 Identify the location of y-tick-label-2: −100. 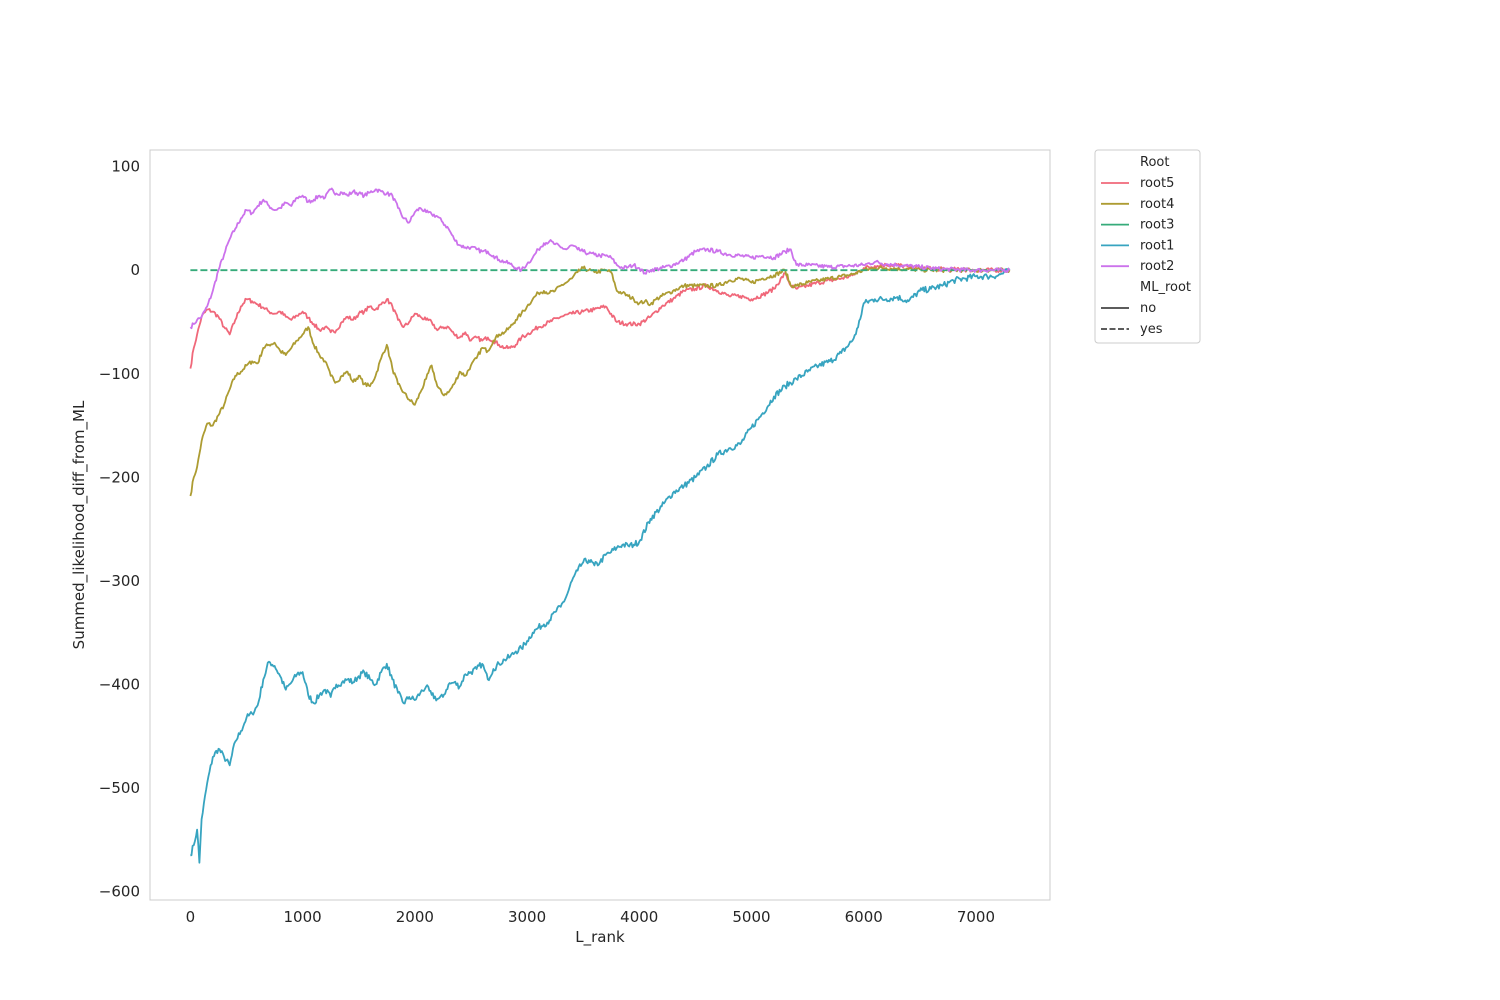
(119, 374).